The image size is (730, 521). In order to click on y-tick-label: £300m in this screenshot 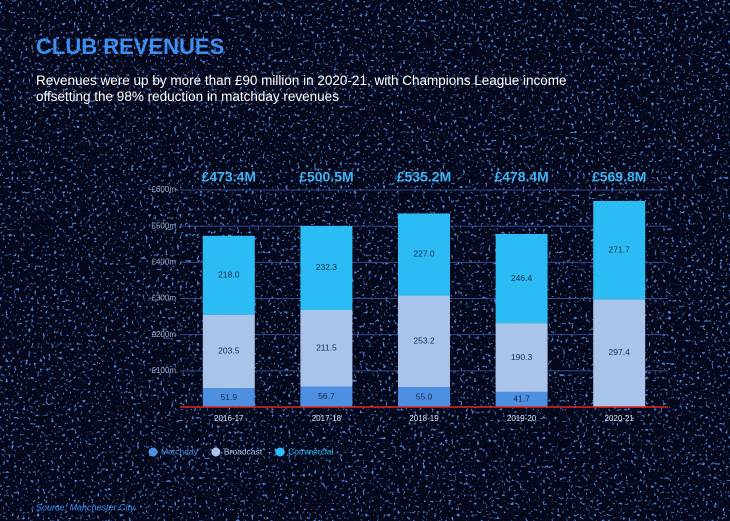, I will do `click(164, 298)`.